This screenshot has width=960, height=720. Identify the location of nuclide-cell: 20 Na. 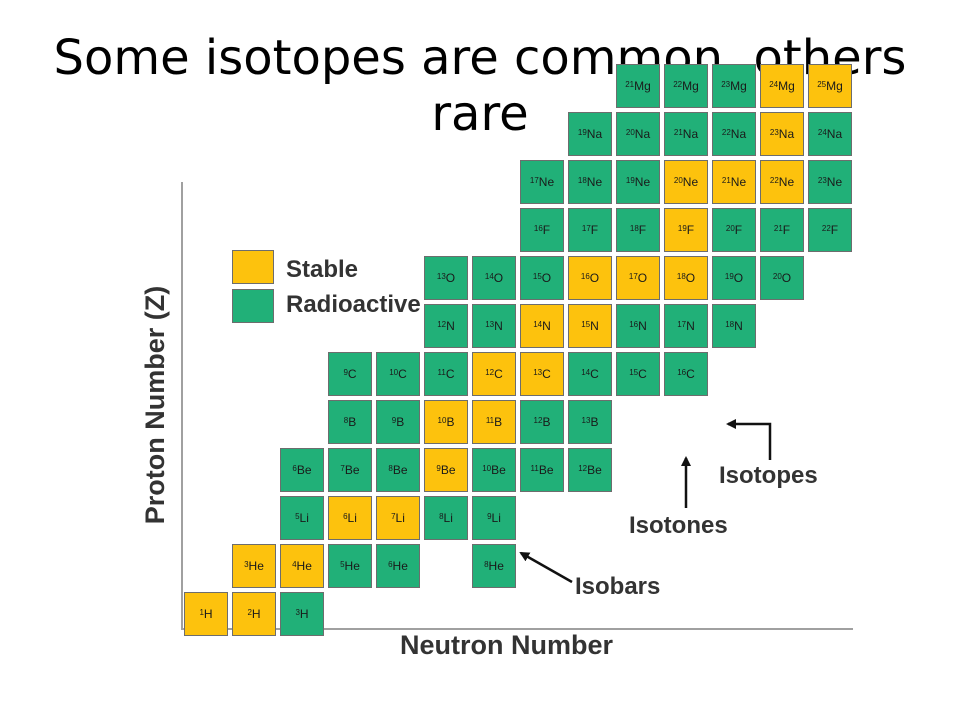
(638, 134).